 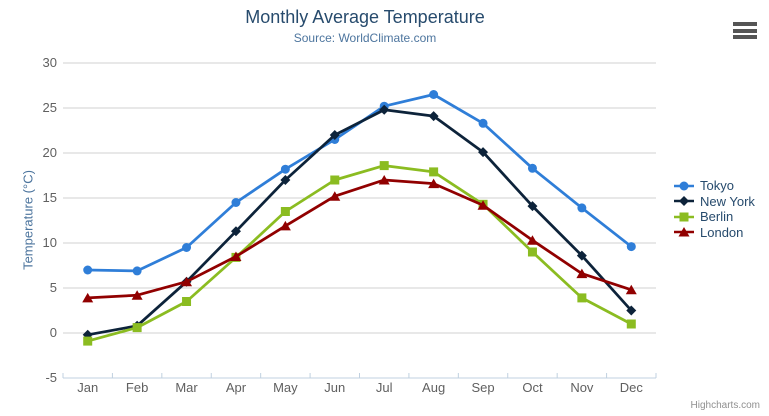 What do you see at coordinates (482, 387) in the screenshot?
I see `x-axis-label: Sep` at bounding box center [482, 387].